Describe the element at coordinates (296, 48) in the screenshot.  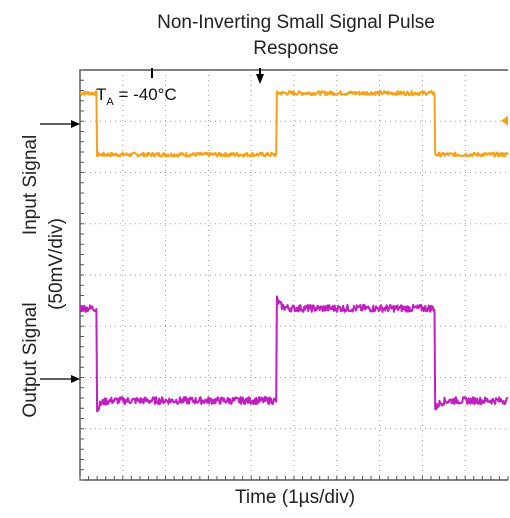
I see `chart-title-line-2: Response` at that location.